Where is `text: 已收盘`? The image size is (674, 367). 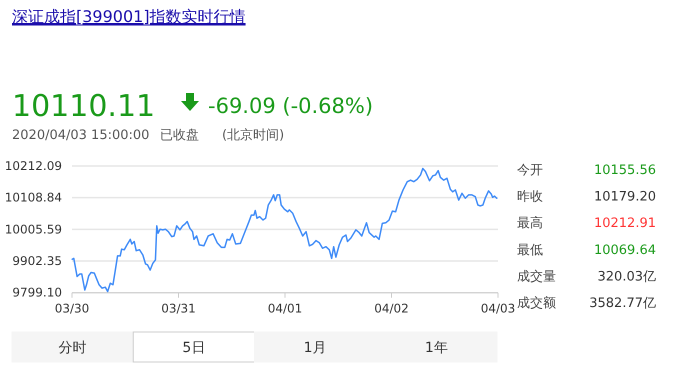 text: 已收盘 is located at coordinates (179, 135).